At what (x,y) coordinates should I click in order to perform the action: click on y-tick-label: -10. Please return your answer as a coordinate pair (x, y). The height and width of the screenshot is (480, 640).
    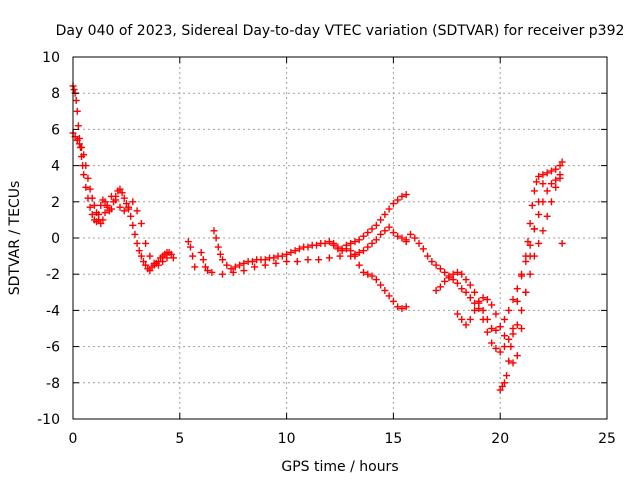
    Looking at the image, I should click on (48, 420).